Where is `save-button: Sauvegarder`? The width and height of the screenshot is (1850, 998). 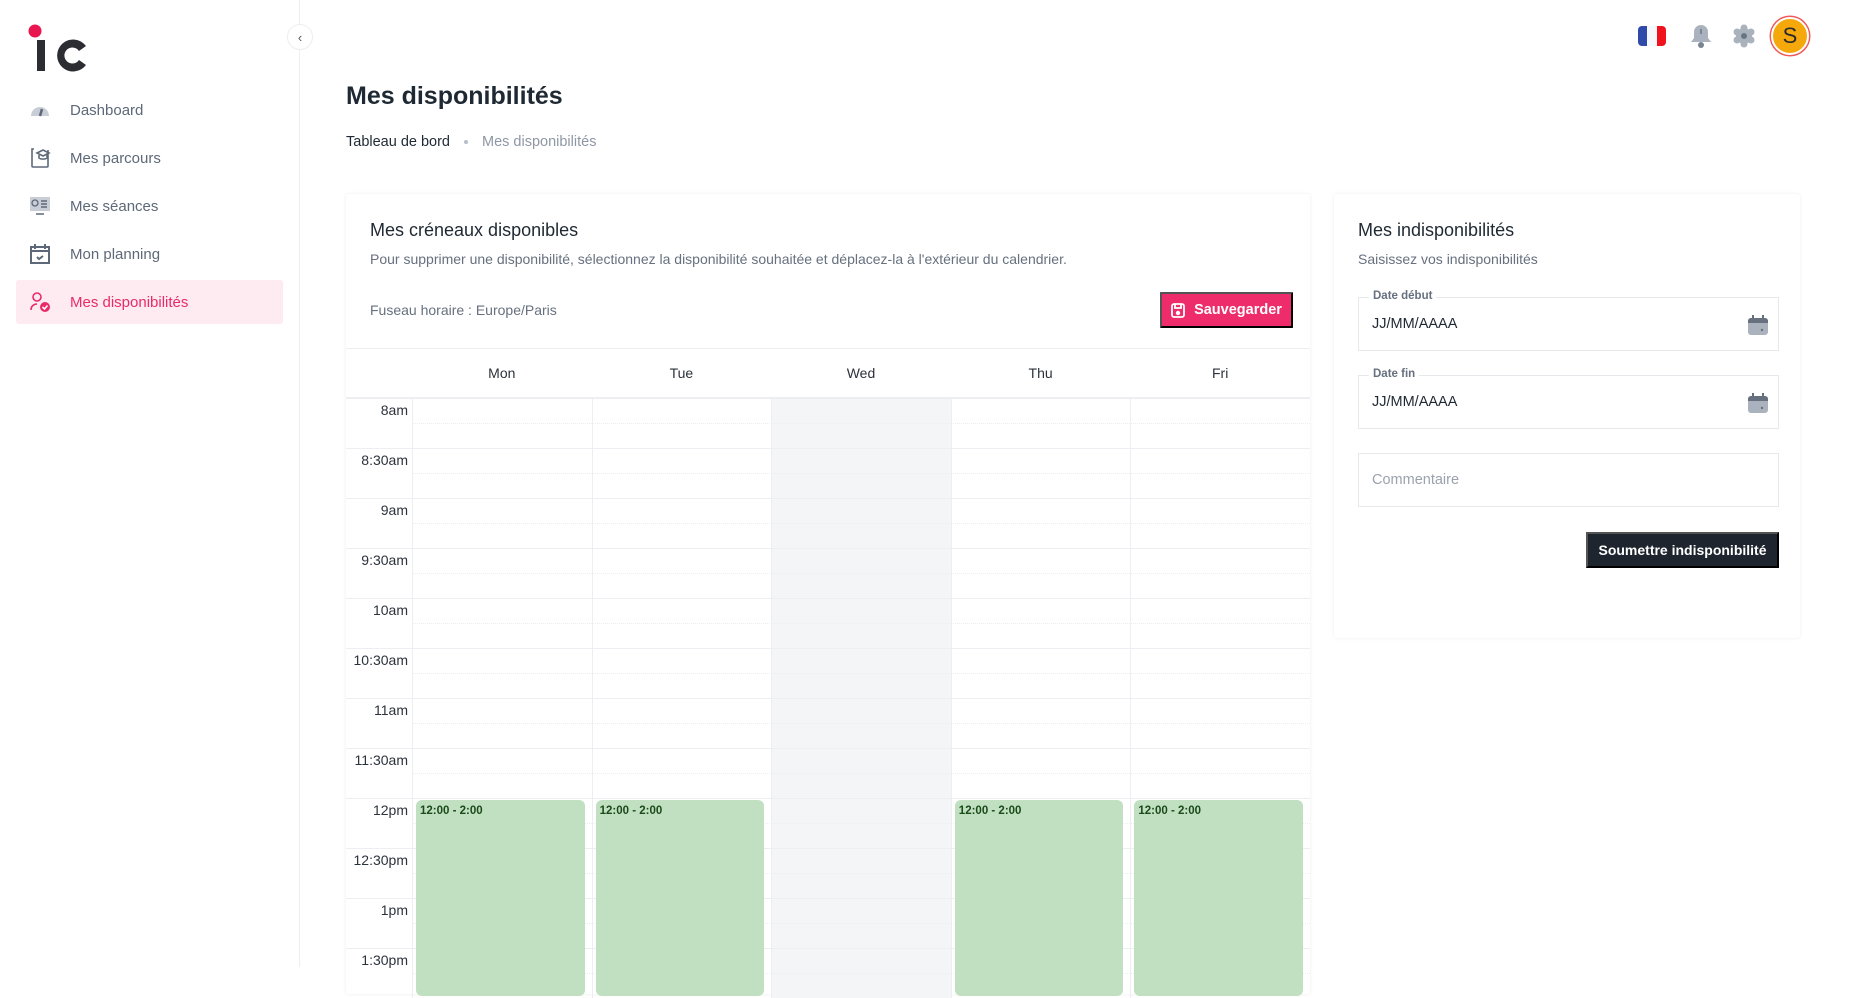 save-button: Sauvegarder is located at coordinates (1226, 310).